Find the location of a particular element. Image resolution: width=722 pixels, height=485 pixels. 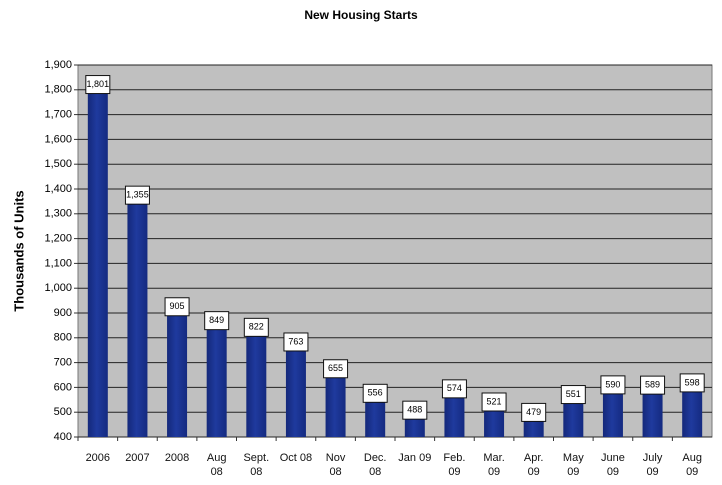

x-tick-label: Apr. 09 is located at coordinates (533, 465).